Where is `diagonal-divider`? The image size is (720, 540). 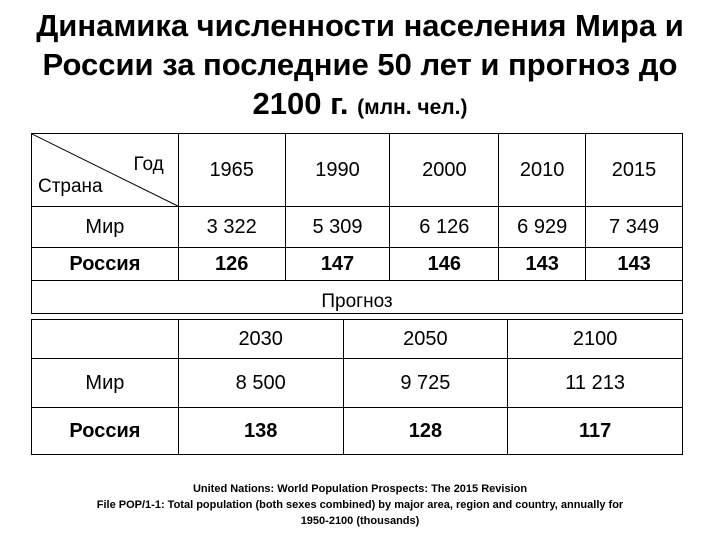
diagonal-divider is located at coordinates (105, 170).